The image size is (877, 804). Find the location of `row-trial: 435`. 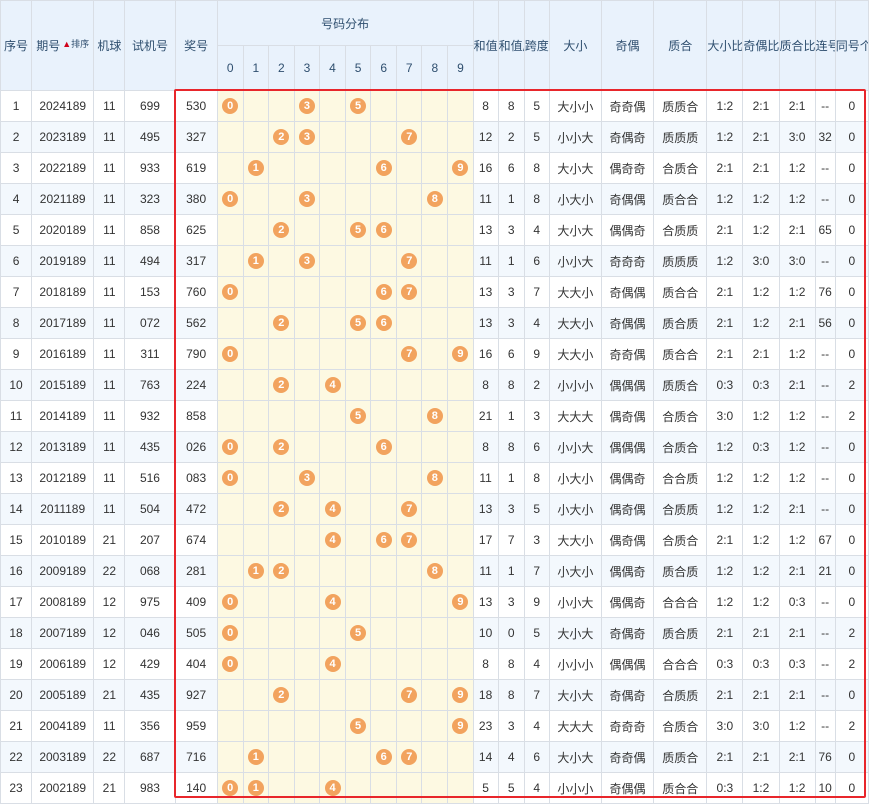

row-trial: 435 is located at coordinates (150, 695).